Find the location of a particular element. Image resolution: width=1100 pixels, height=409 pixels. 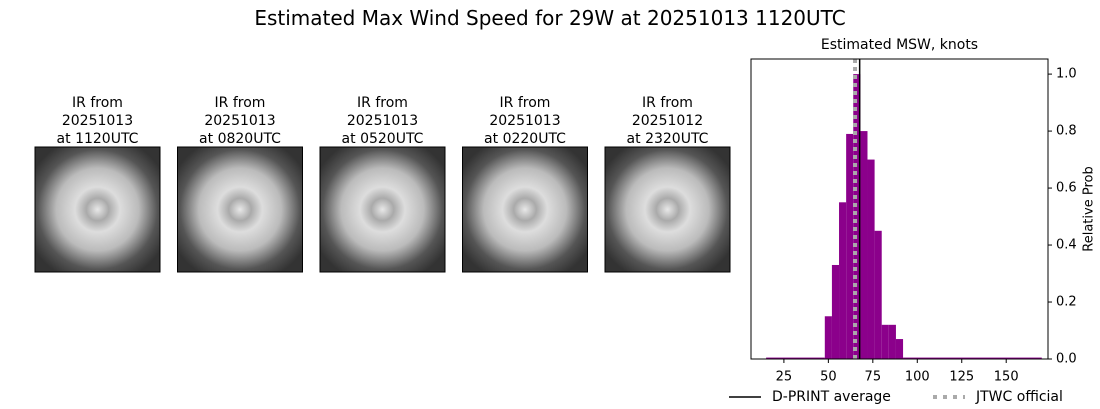

y-tick-label: 0.2 is located at coordinates (1066, 302).